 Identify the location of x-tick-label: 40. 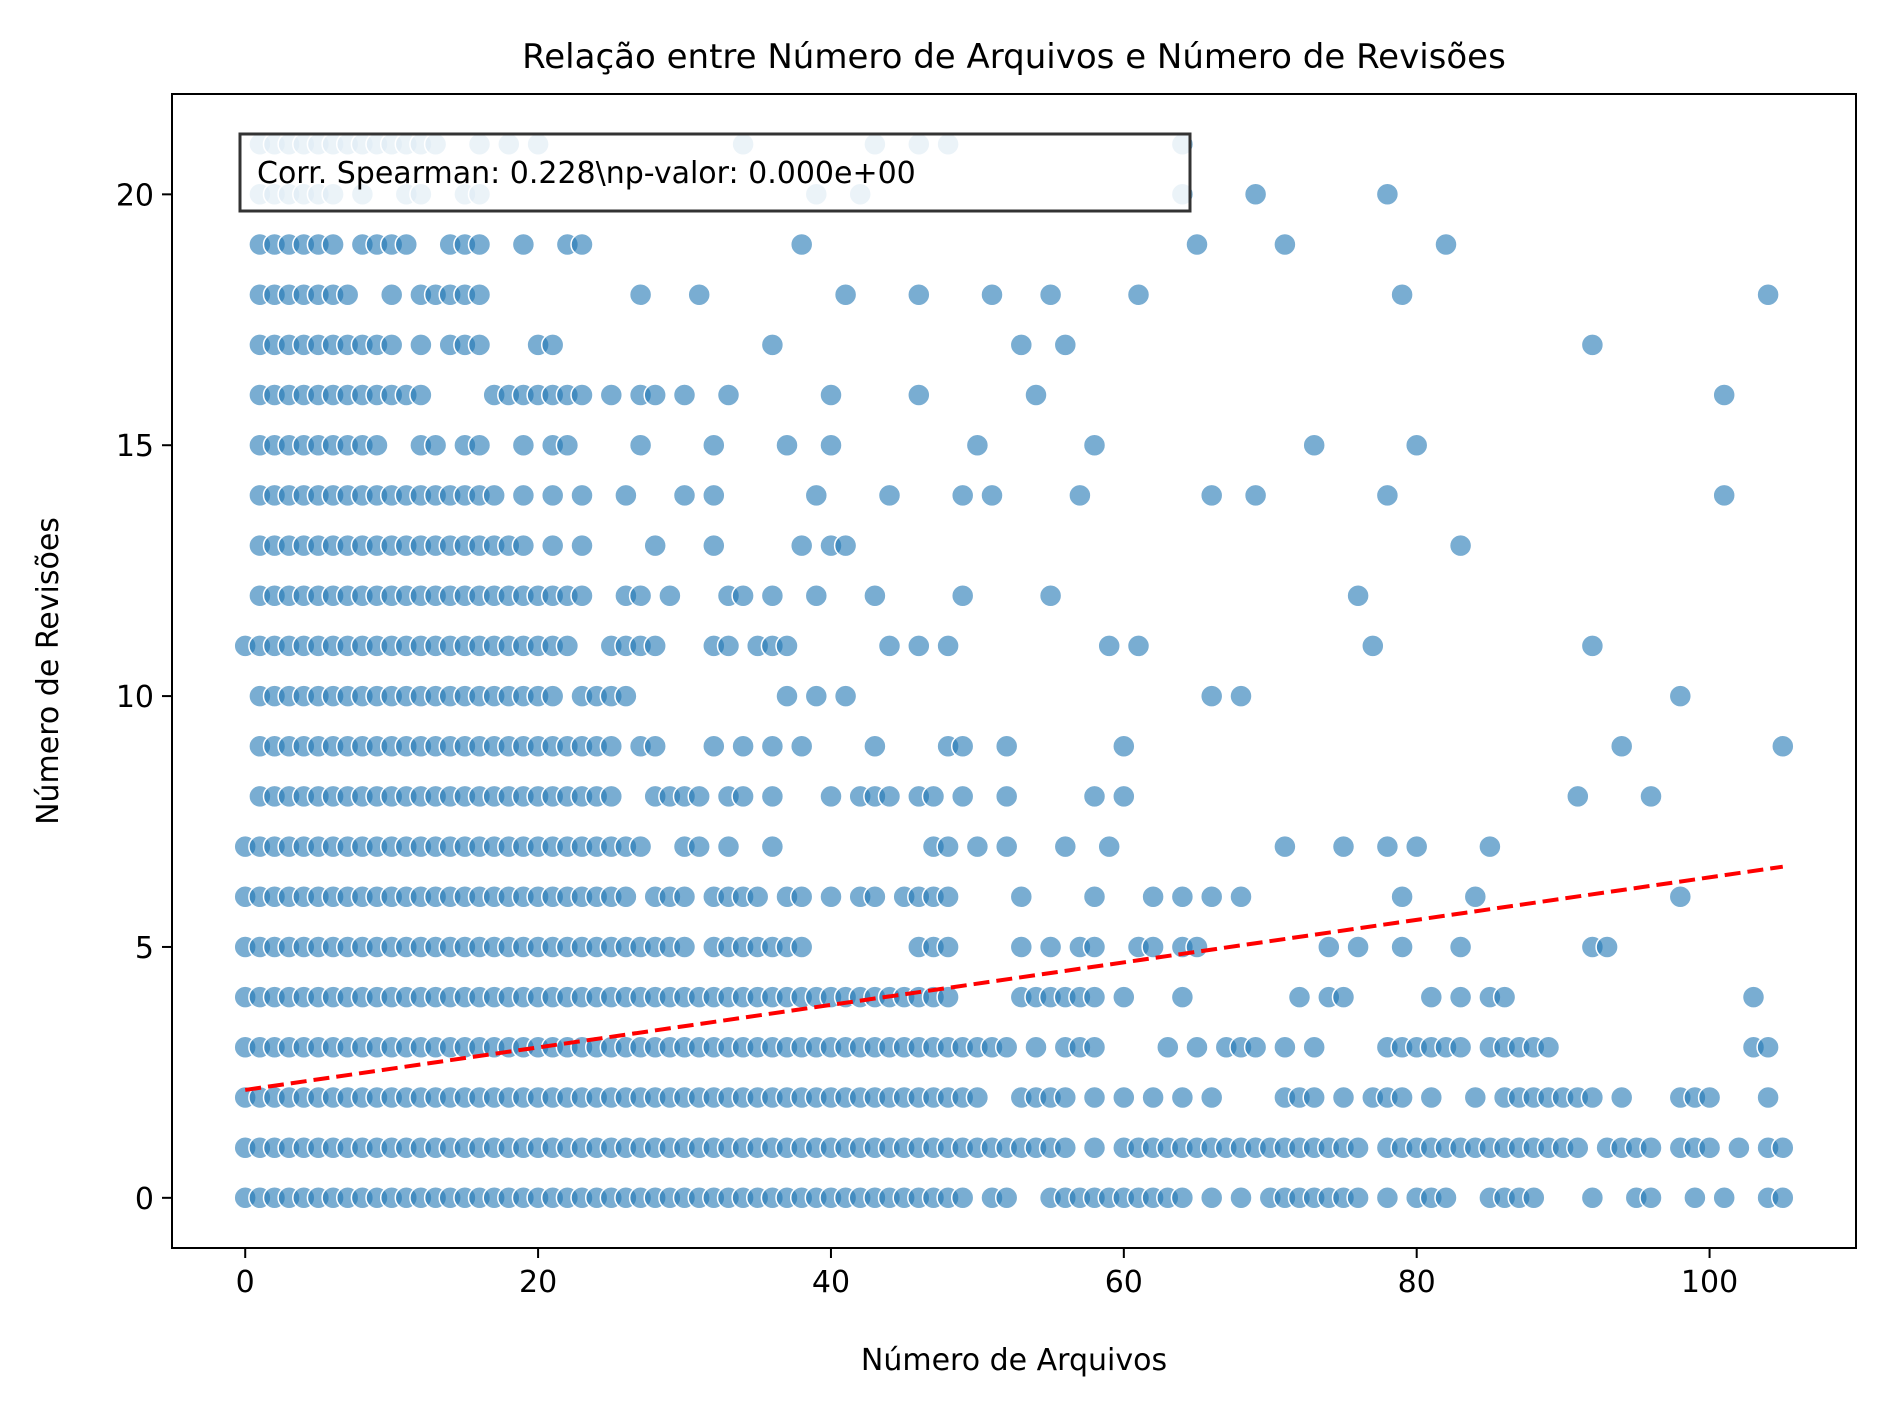
(831, 1282).